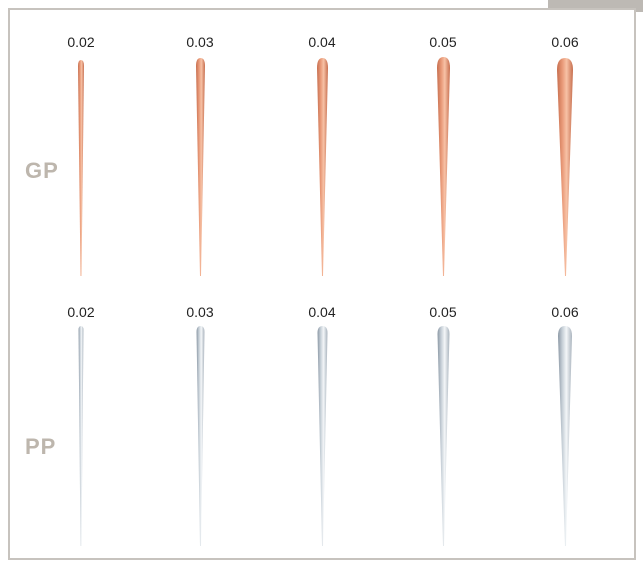  What do you see at coordinates (565, 312) in the screenshot?
I see `pp-col-label-5: 0.06` at bounding box center [565, 312].